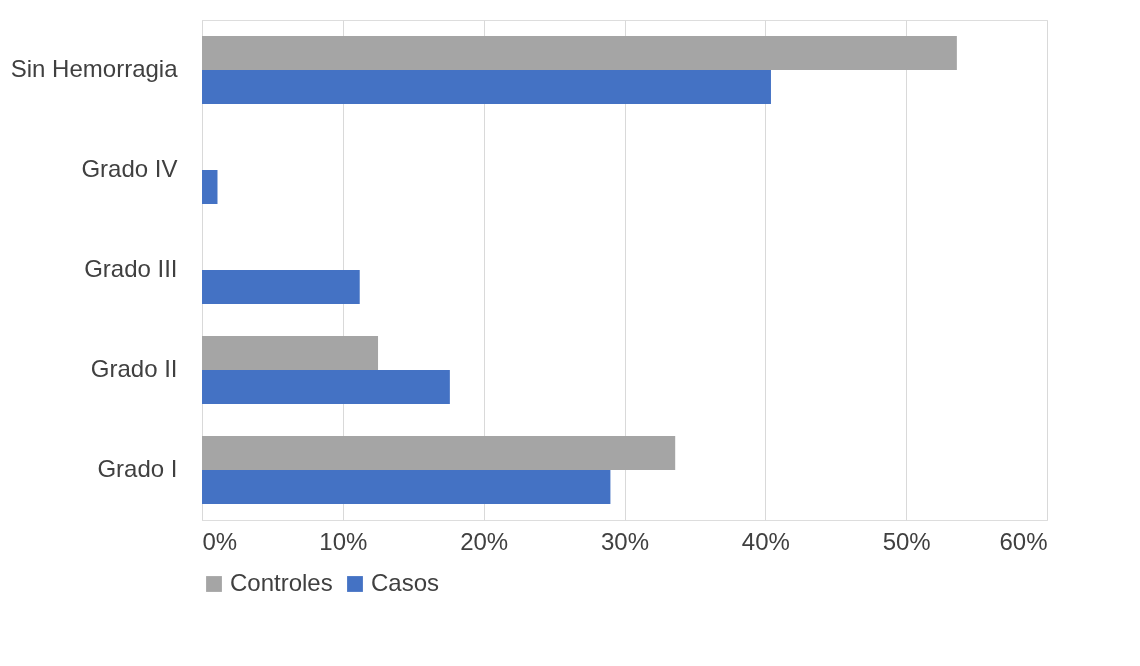 The height and width of the screenshot is (666, 1140). What do you see at coordinates (220, 541) in the screenshot?
I see `x-tick-label: 0%` at bounding box center [220, 541].